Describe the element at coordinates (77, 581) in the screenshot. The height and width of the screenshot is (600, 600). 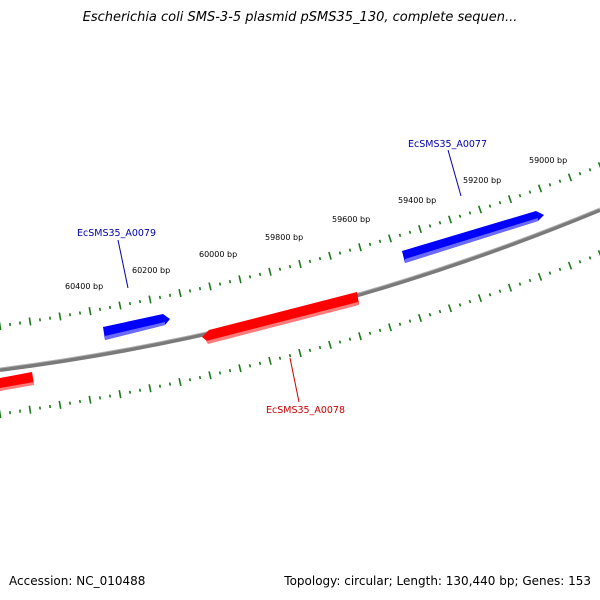
I see `accession-text: Accession: NC_010488` at that location.